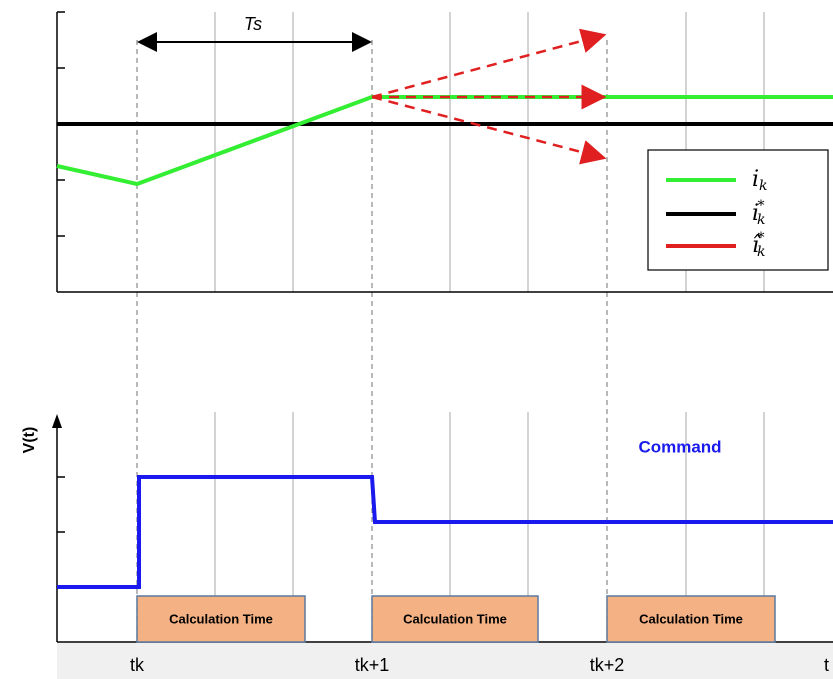 Image resolution: width=833 pixels, height=679 pixels. Describe the element at coordinates (759, 213) in the screenshot. I see `legend-label: ik*` at that location.